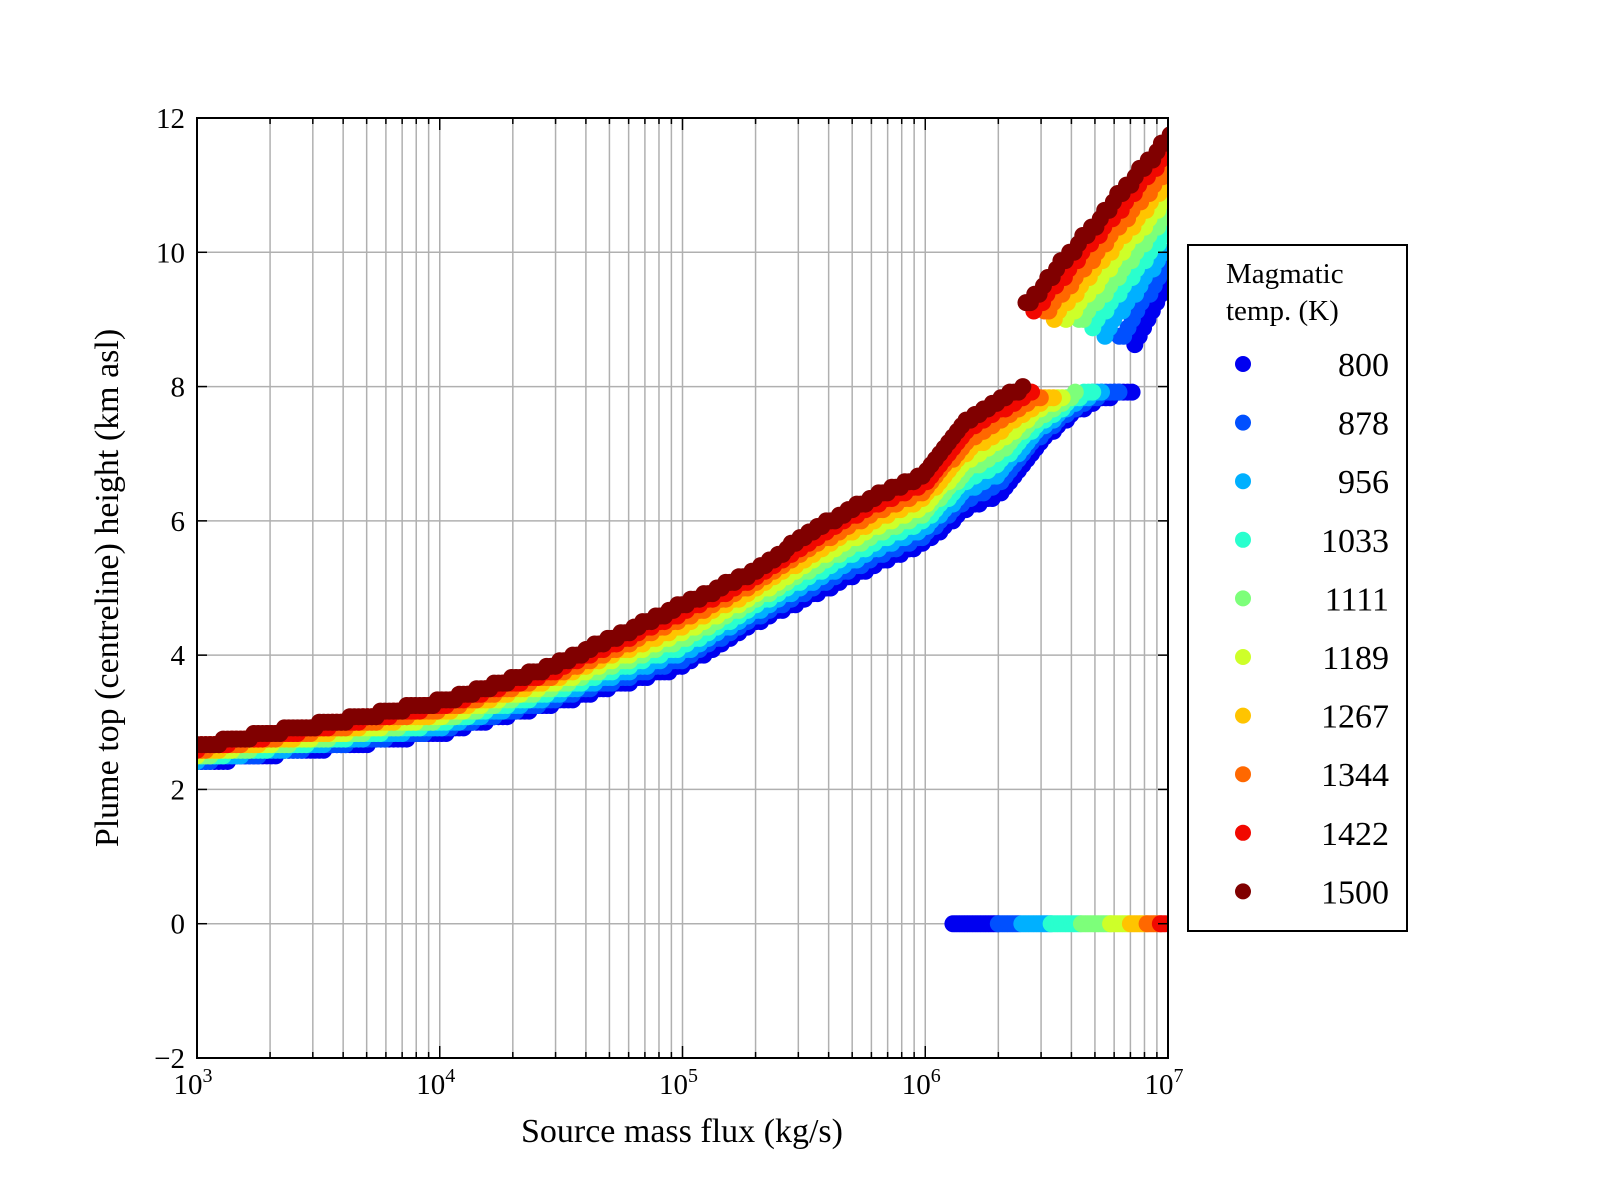 The height and width of the screenshot is (1200, 1600). What do you see at coordinates (170, 119) in the screenshot?
I see `y-tick-label: 12` at bounding box center [170, 119].